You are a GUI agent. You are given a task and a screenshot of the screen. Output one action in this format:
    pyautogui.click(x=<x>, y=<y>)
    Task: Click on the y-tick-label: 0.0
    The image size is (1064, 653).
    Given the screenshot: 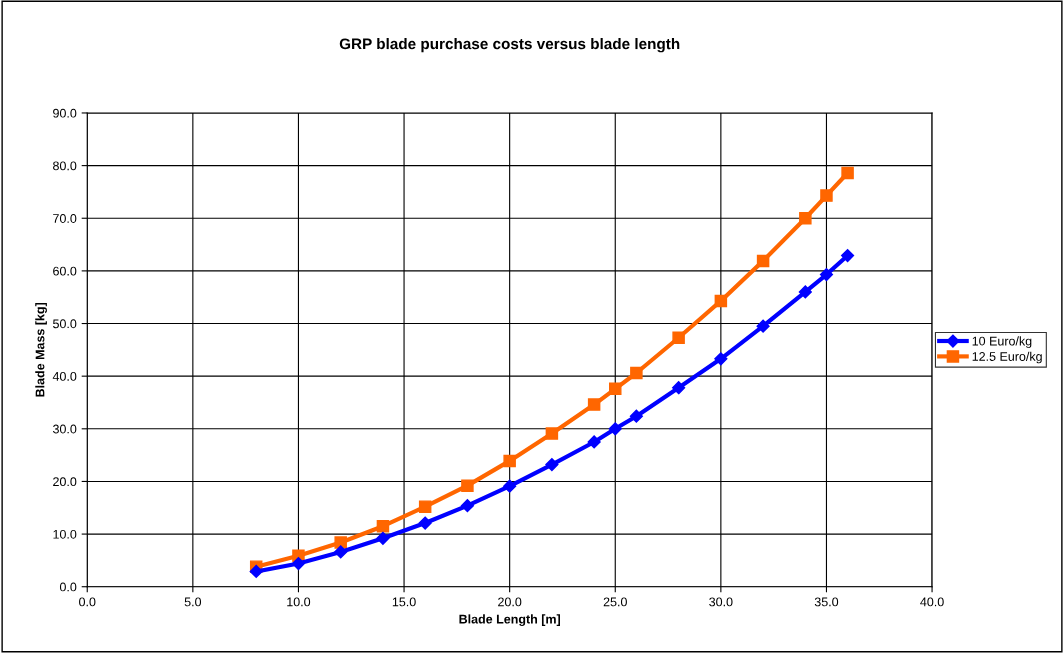 What is the action you would take?
    pyautogui.click(x=68, y=587)
    